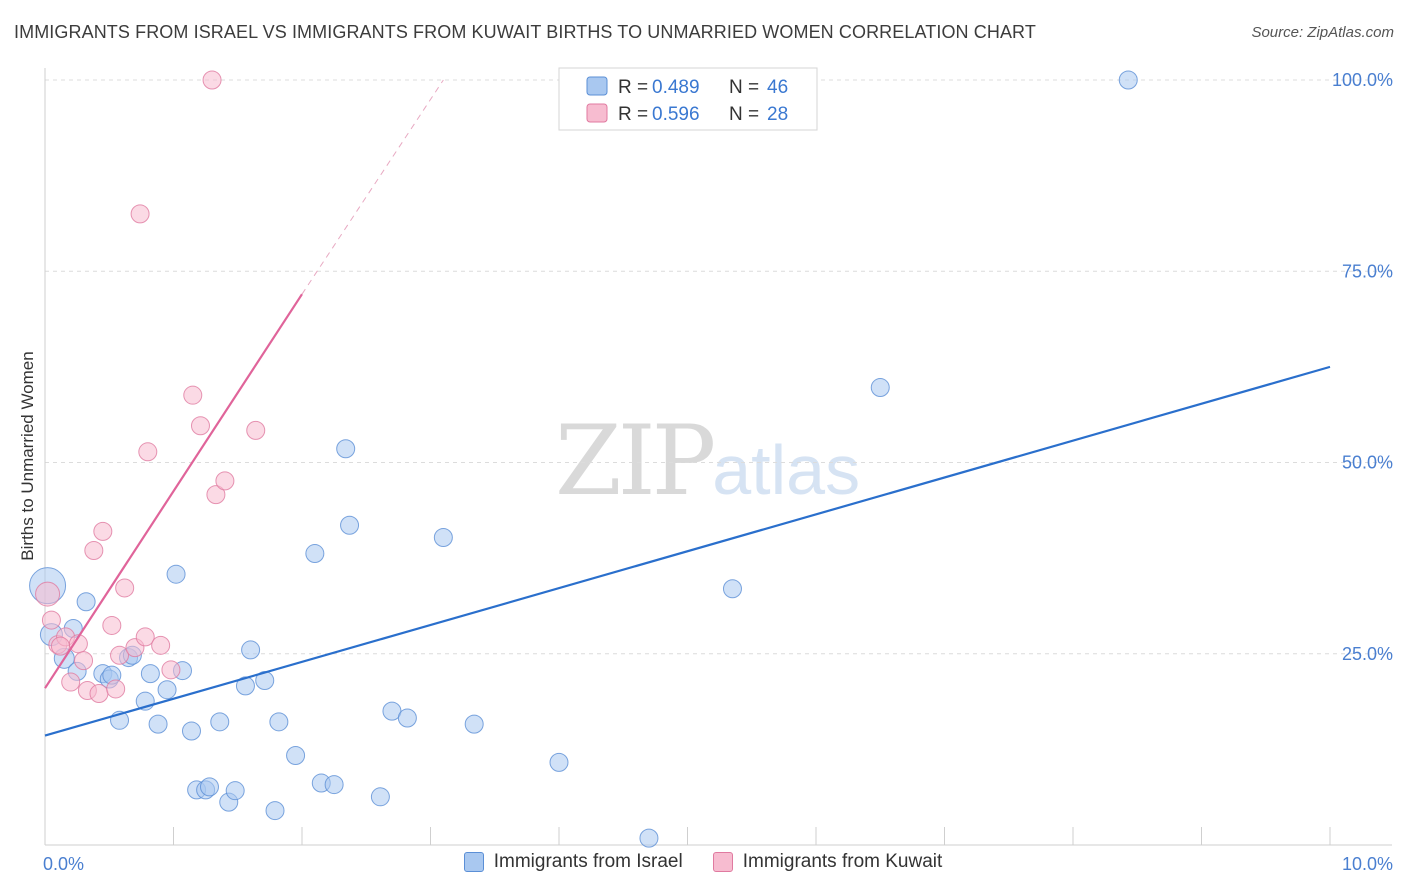  What do you see at coordinates (63, 864) in the screenshot?
I see `x-tick-label-0: 0.0%` at bounding box center [63, 864].